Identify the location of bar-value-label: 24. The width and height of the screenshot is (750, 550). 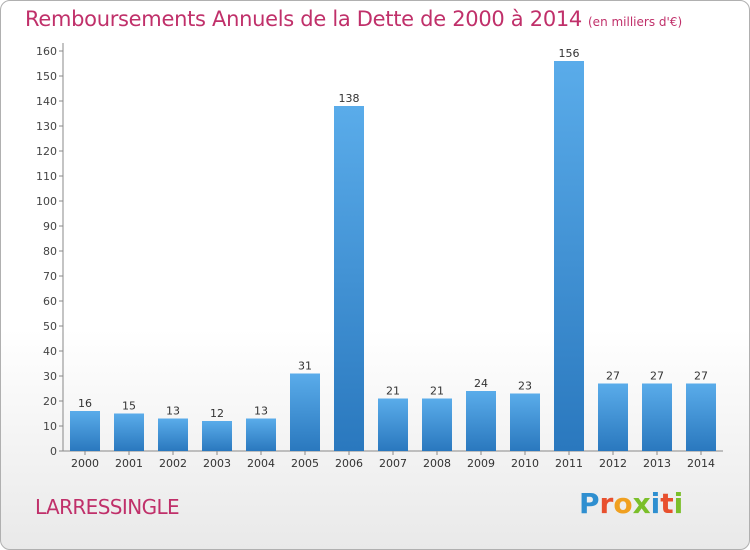
(481, 383).